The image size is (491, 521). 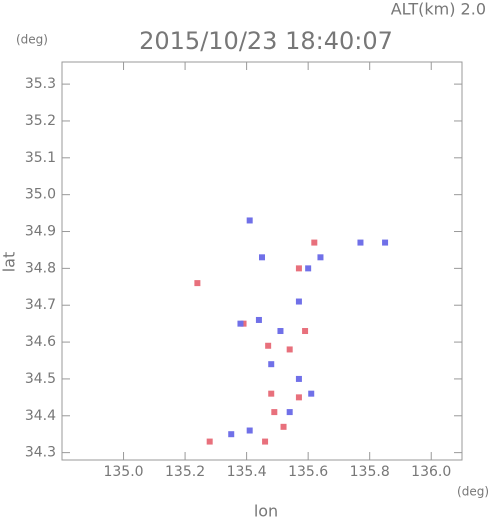 I want to click on y-tick-label: 34.7, so click(x=40, y=305).